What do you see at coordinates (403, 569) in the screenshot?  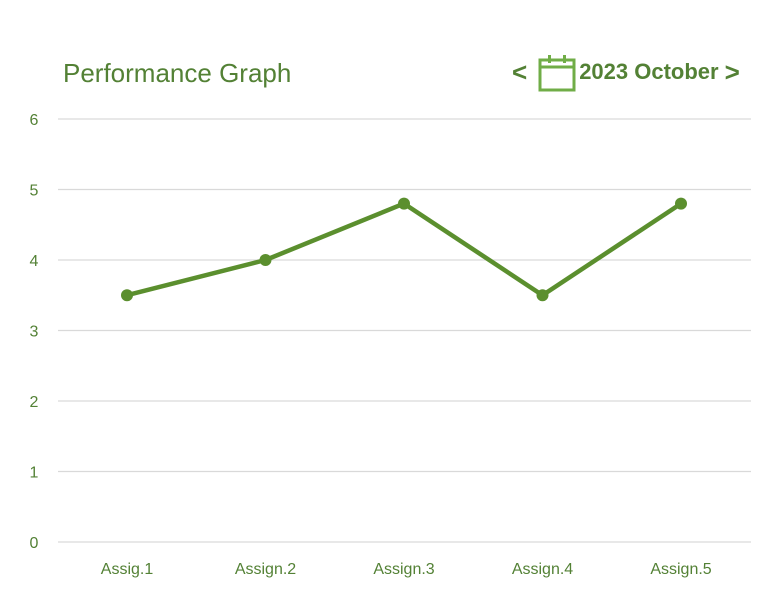 I see `x-tick-label: Assign.3` at bounding box center [403, 569].